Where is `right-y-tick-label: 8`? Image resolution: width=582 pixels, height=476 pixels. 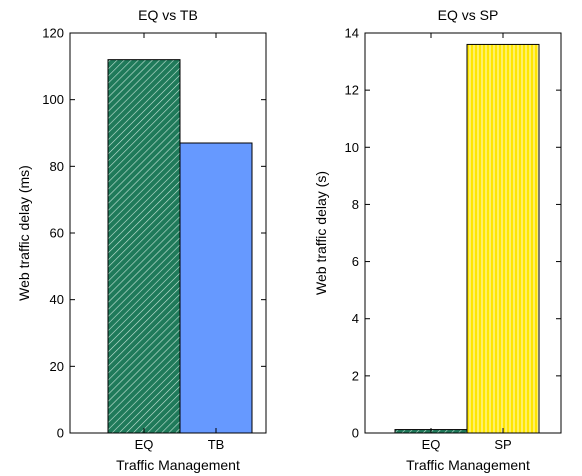
right-y-tick-label: 8 is located at coordinates (355, 204).